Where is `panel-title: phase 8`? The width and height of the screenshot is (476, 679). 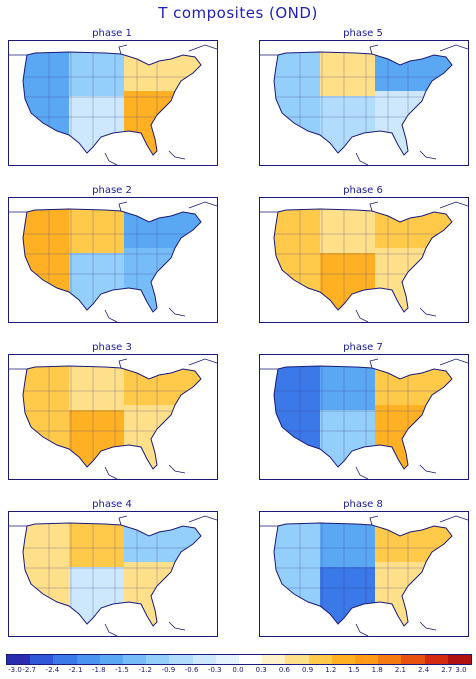 panel-title: phase 8 is located at coordinates (363, 504).